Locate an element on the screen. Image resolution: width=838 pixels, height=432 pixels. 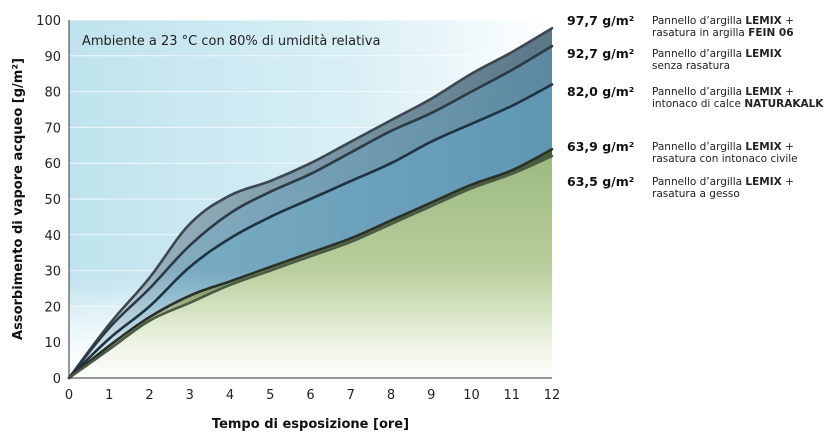
y-axis-title: Assorbimento di vapore acqueo [g/m²] is located at coordinates (18, 199).